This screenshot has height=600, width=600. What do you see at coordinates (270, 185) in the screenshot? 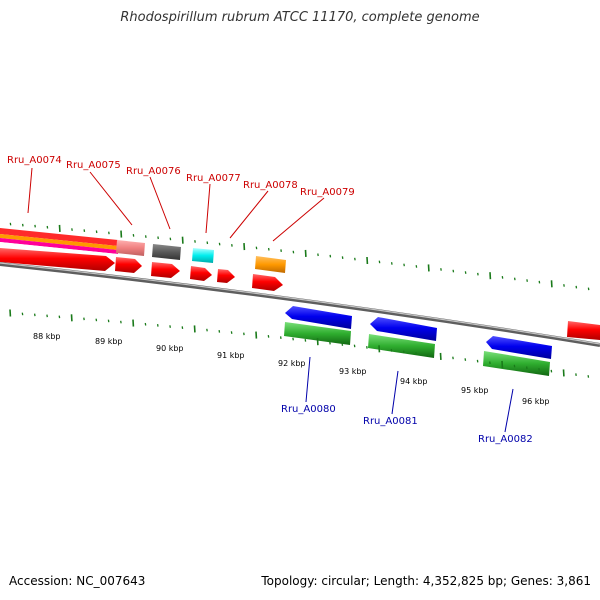
I see `gene-label: Rru_A0078` at bounding box center [270, 185].